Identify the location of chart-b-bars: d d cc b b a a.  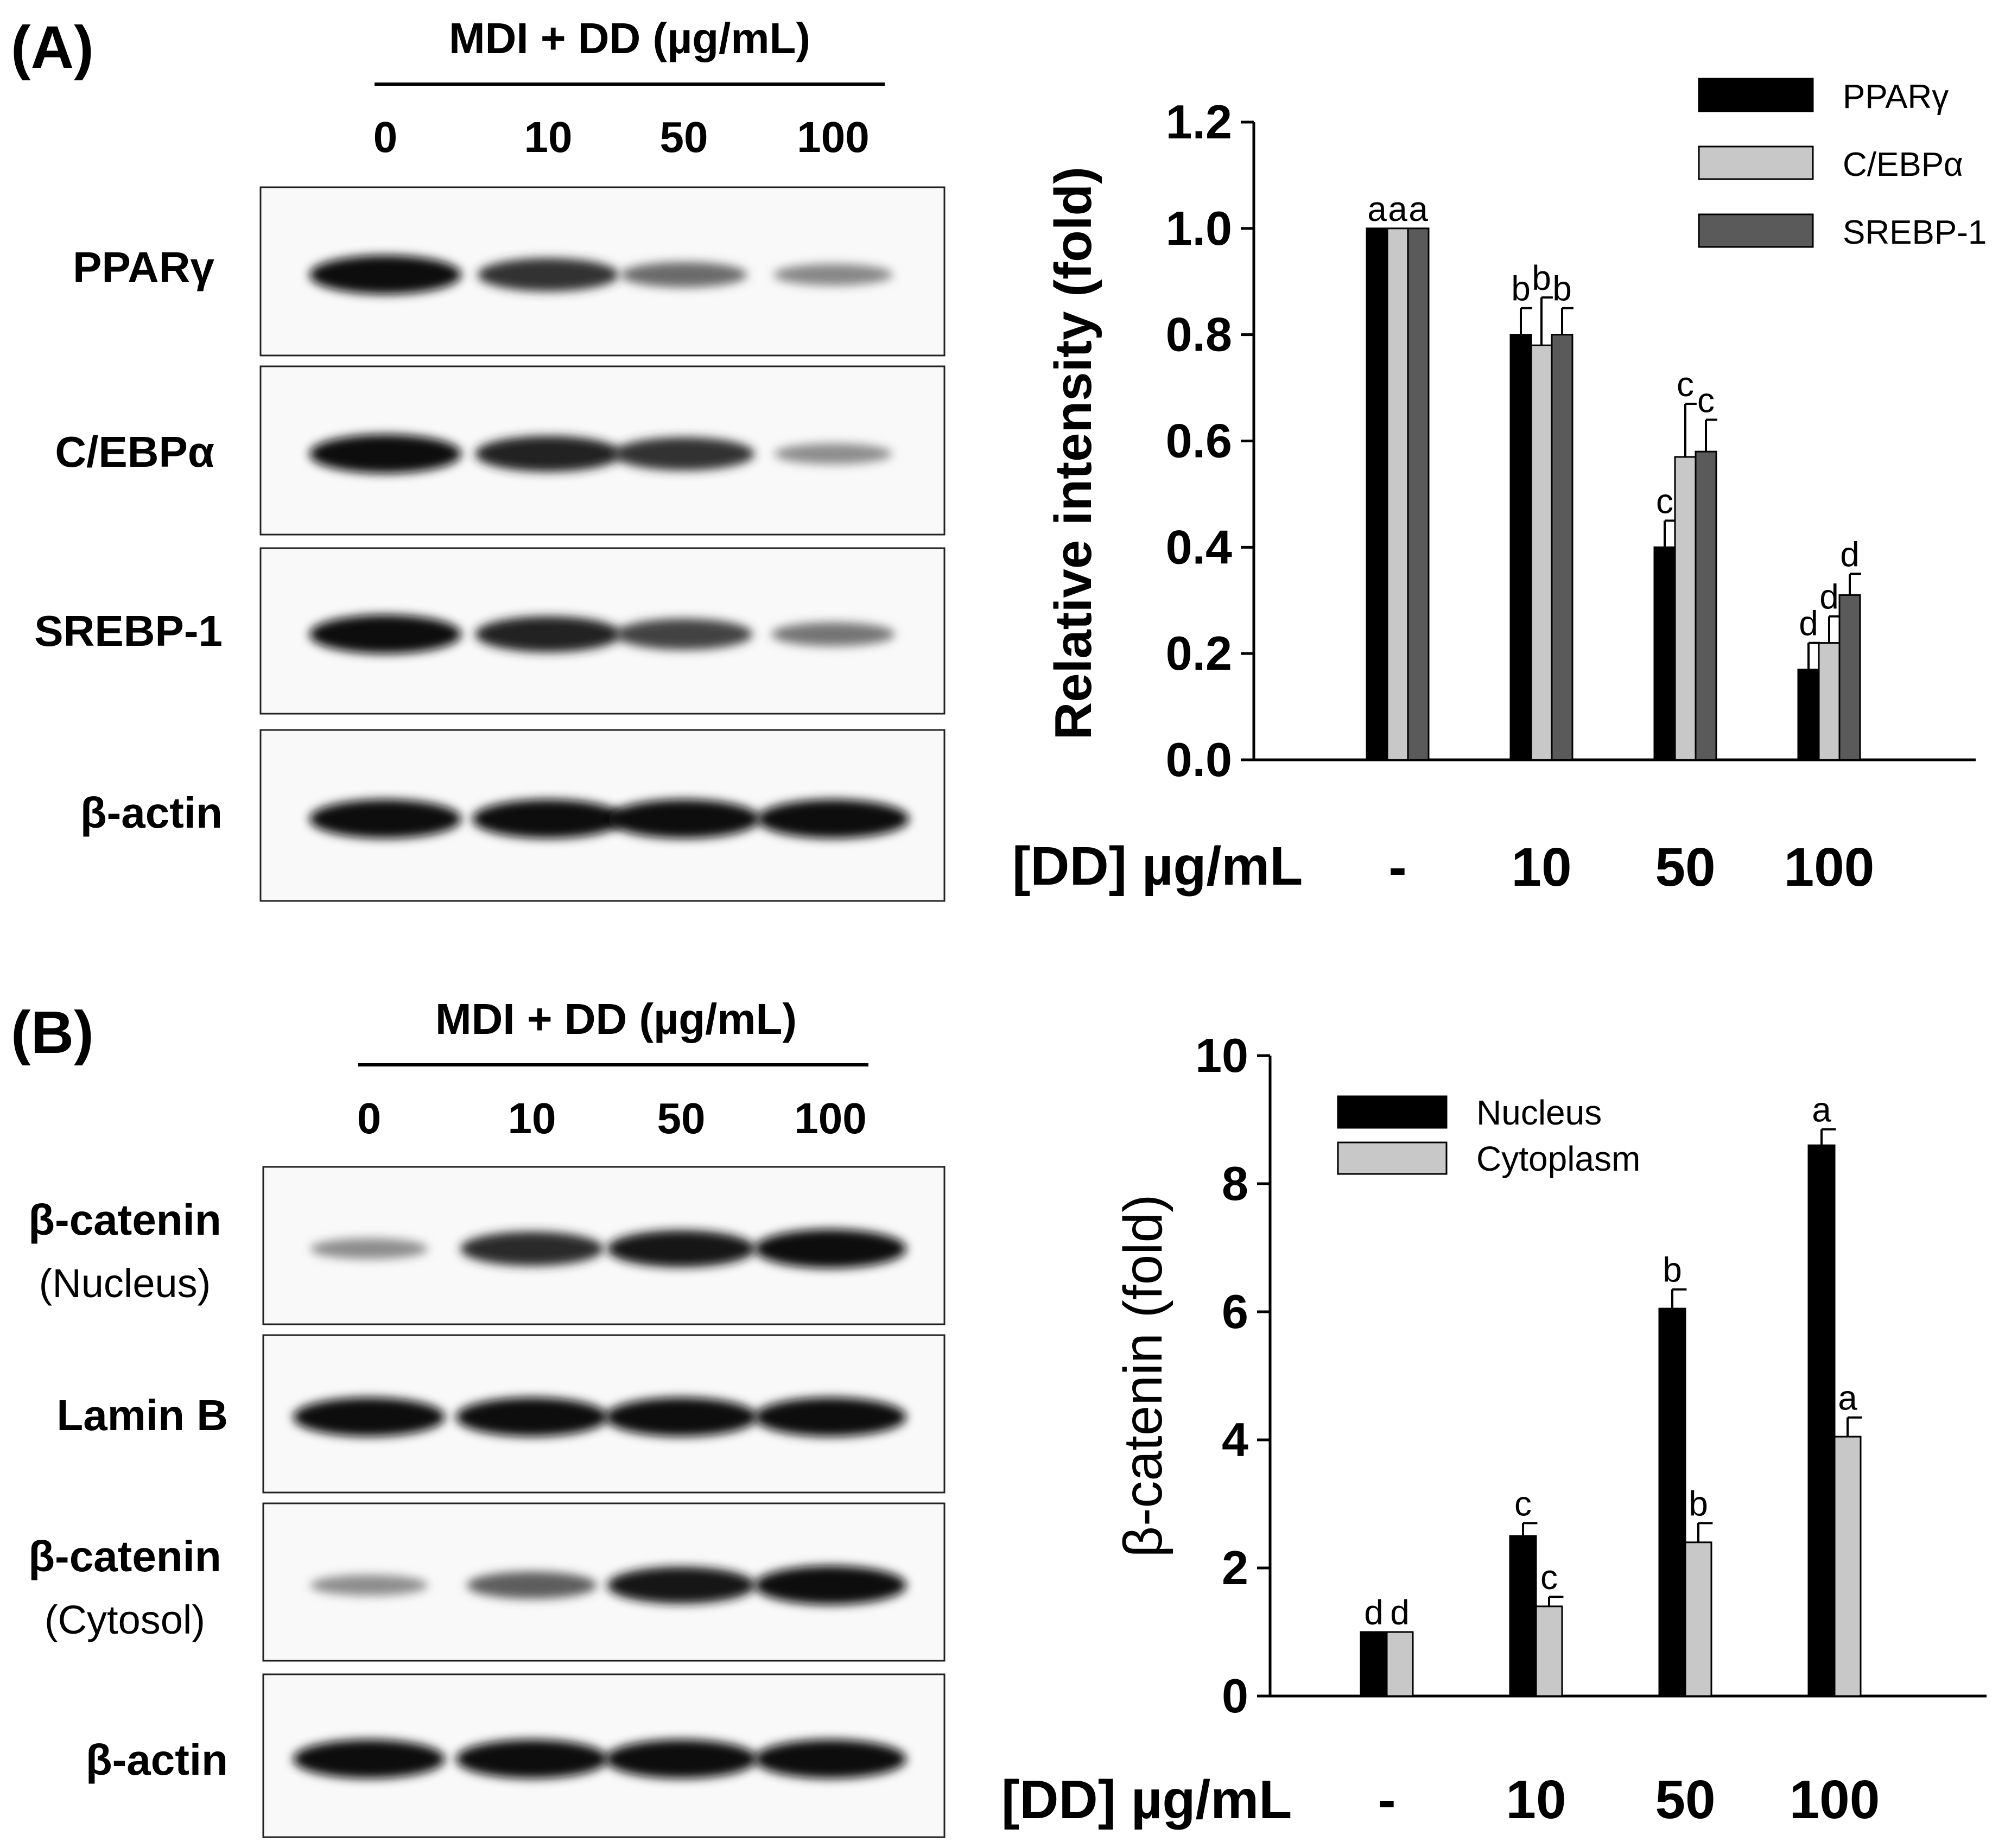
(1611, 1393).